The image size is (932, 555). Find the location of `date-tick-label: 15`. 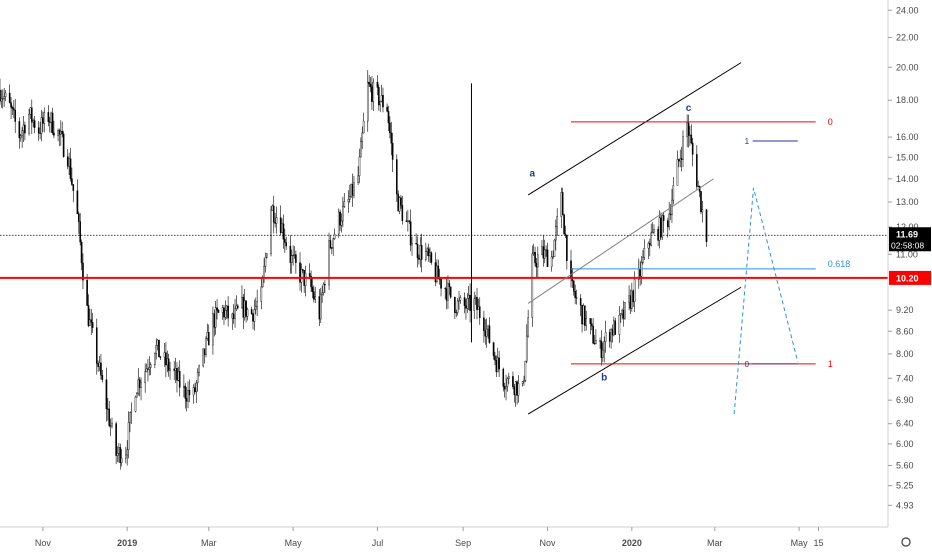

date-tick-label: 15 is located at coordinates (818, 543).